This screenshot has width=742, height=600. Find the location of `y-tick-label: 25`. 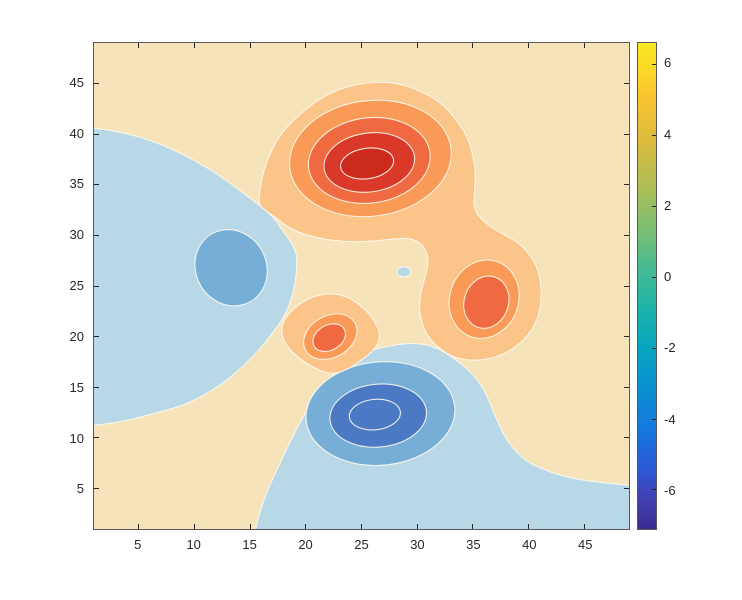

y-tick-label: 25 is located at coordinates (76, 285).